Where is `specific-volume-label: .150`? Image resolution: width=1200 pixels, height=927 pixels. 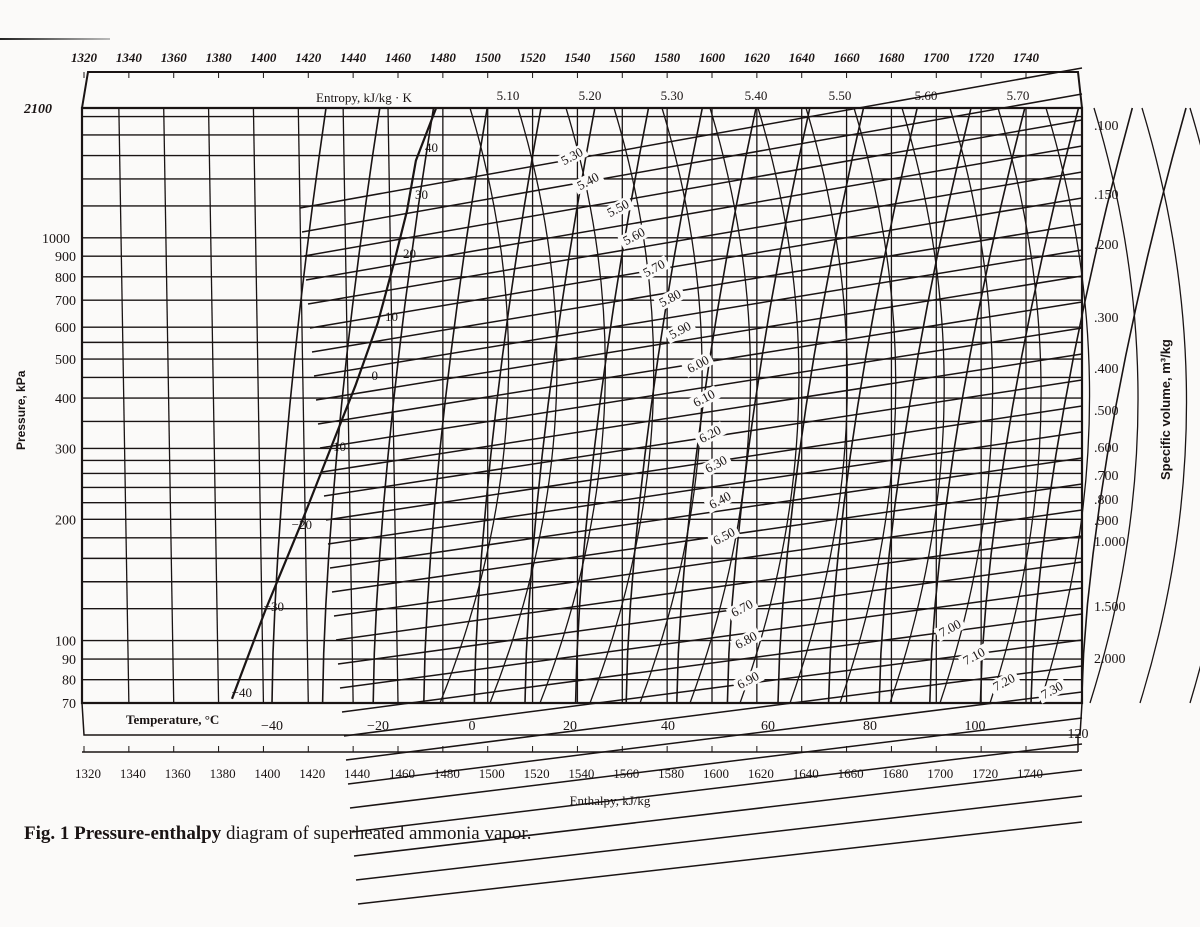 specific-volume-label: .150 is located at coordinates (1106, 195).